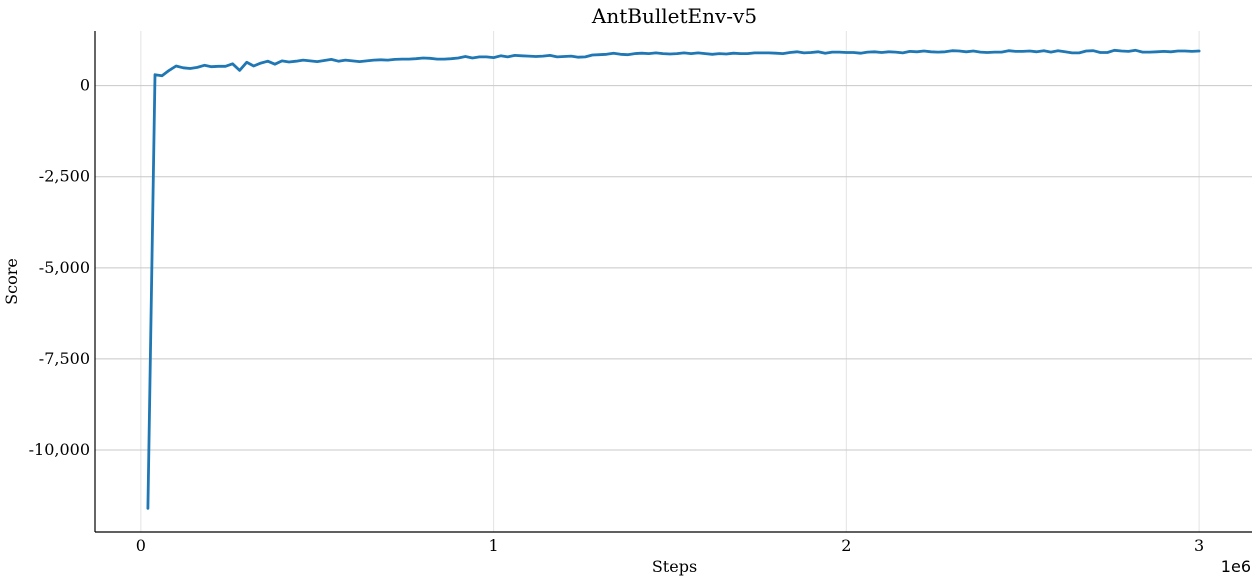 This screenshot has width=1253, height=576. I want to click on x-tick-label: 2, so click(846, 545).